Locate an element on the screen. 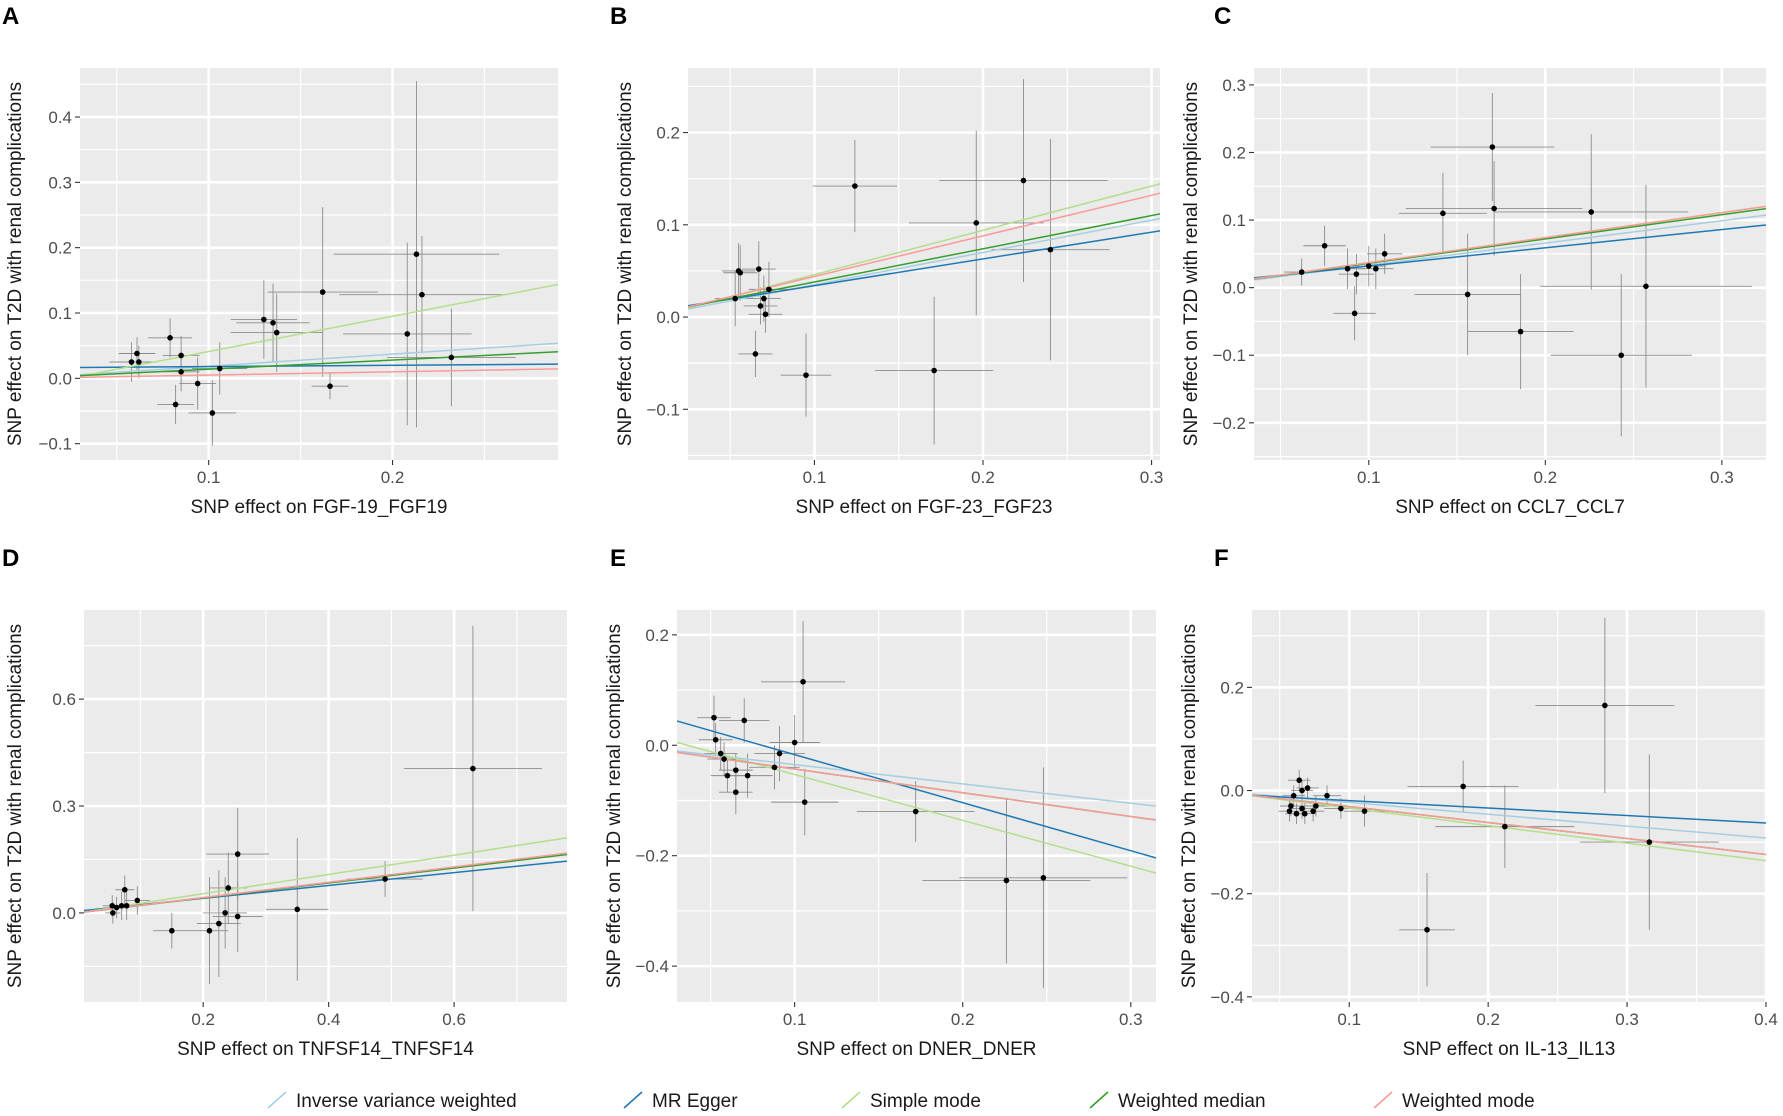 The height and width of the screenshot is (1116, 1783). legend-item-weighted-mode: Weighted mode is located at coordinates (1454, 1101).